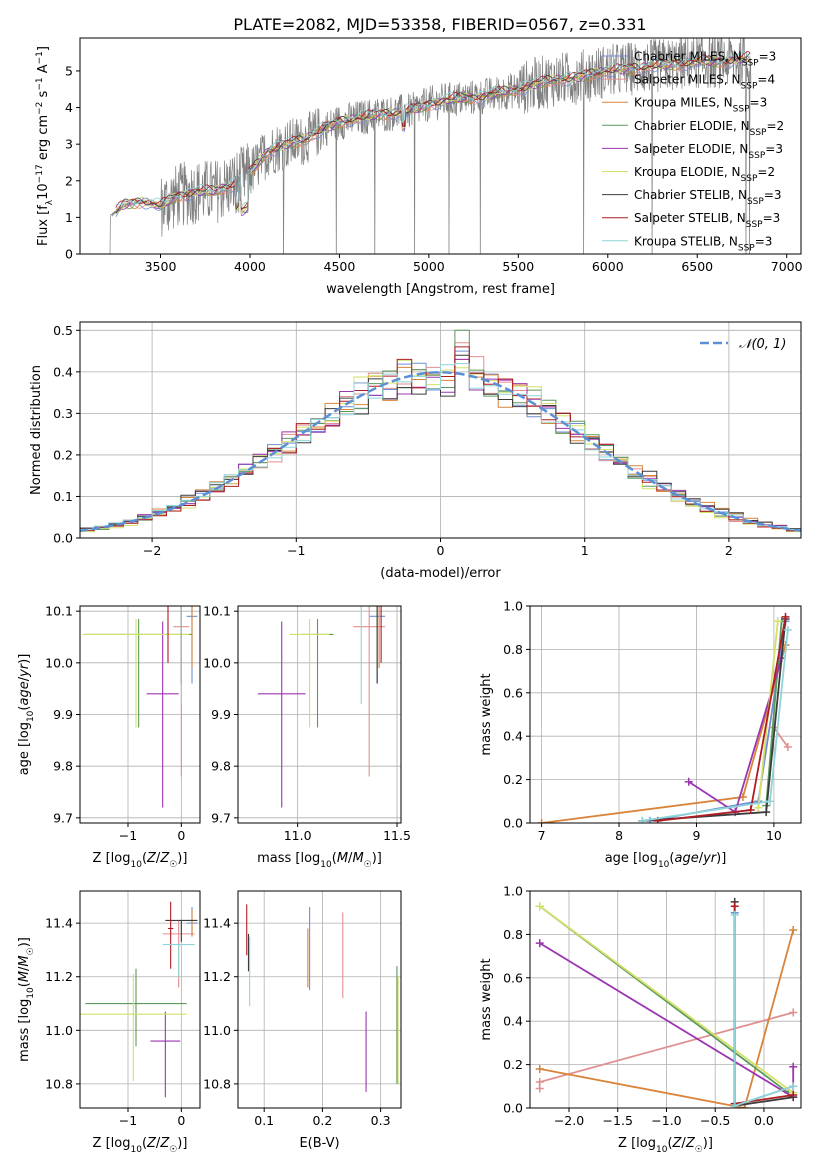 Image resolution: width=819 pixels, height=1170 pixels. What do you see at coordinates (619, 835) in the screenshot?
I see `x-tick-label: 8` at bounding box center [619, 835].